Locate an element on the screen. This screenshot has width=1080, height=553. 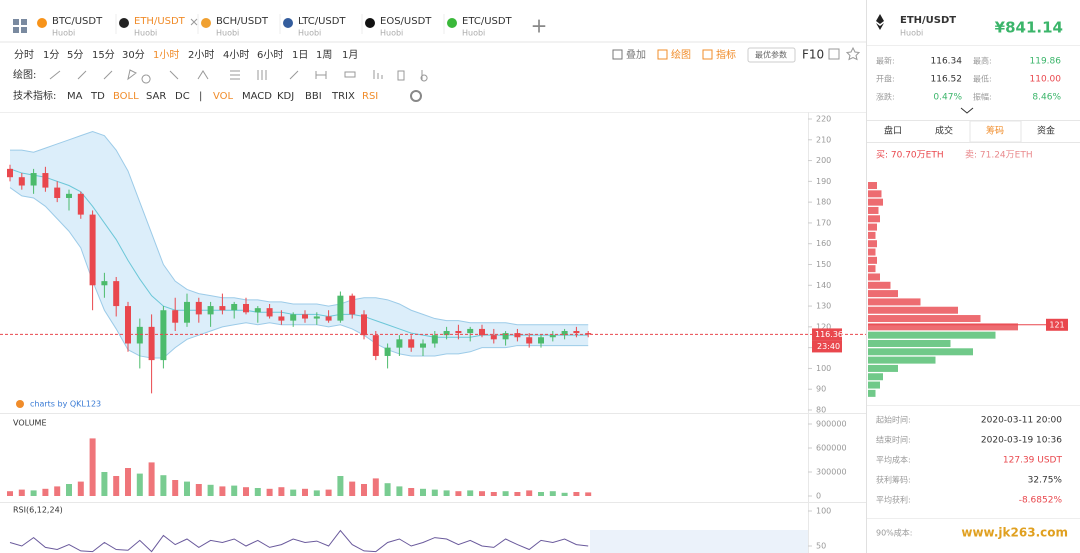
y-tick-label: 160 is located at coordinates (823, 243).